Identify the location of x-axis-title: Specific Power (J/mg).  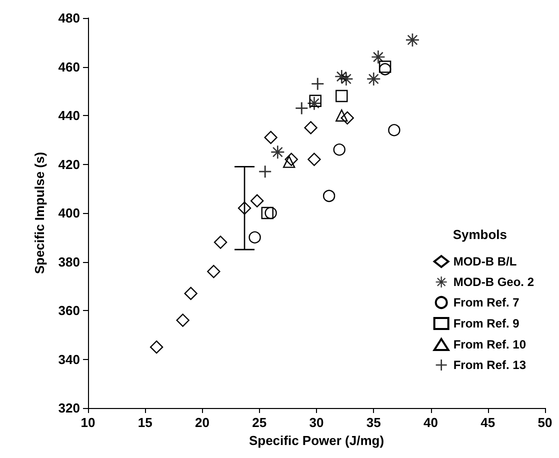
(316, 440).